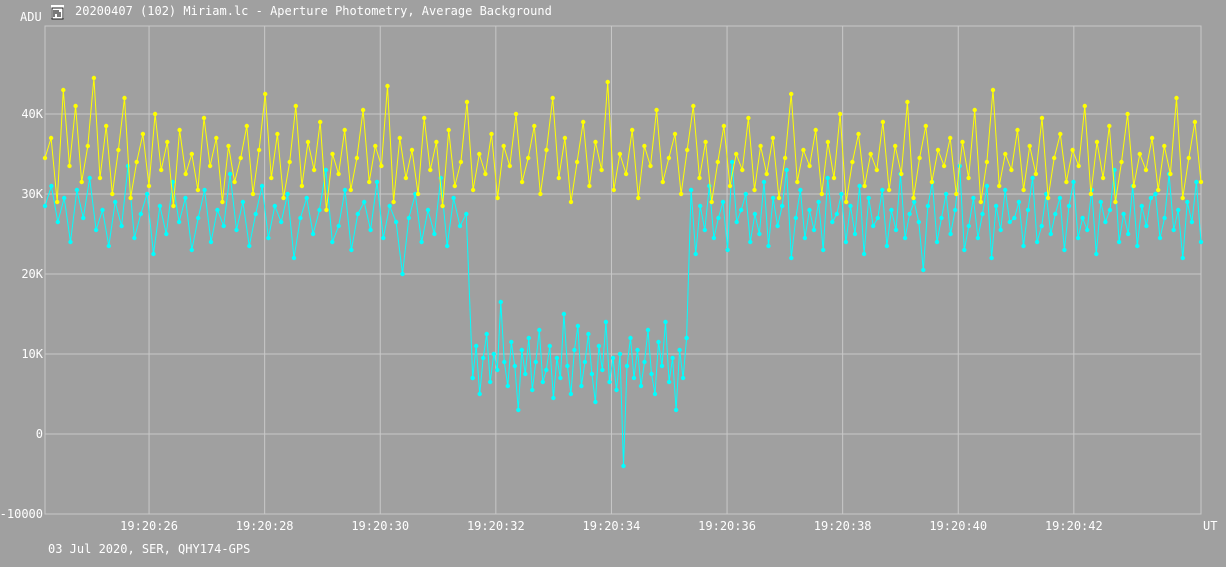 The width and height of the screenshot is (1226, 567). I want to click on x-tick-label: 19:20:26, so click(149, 526).